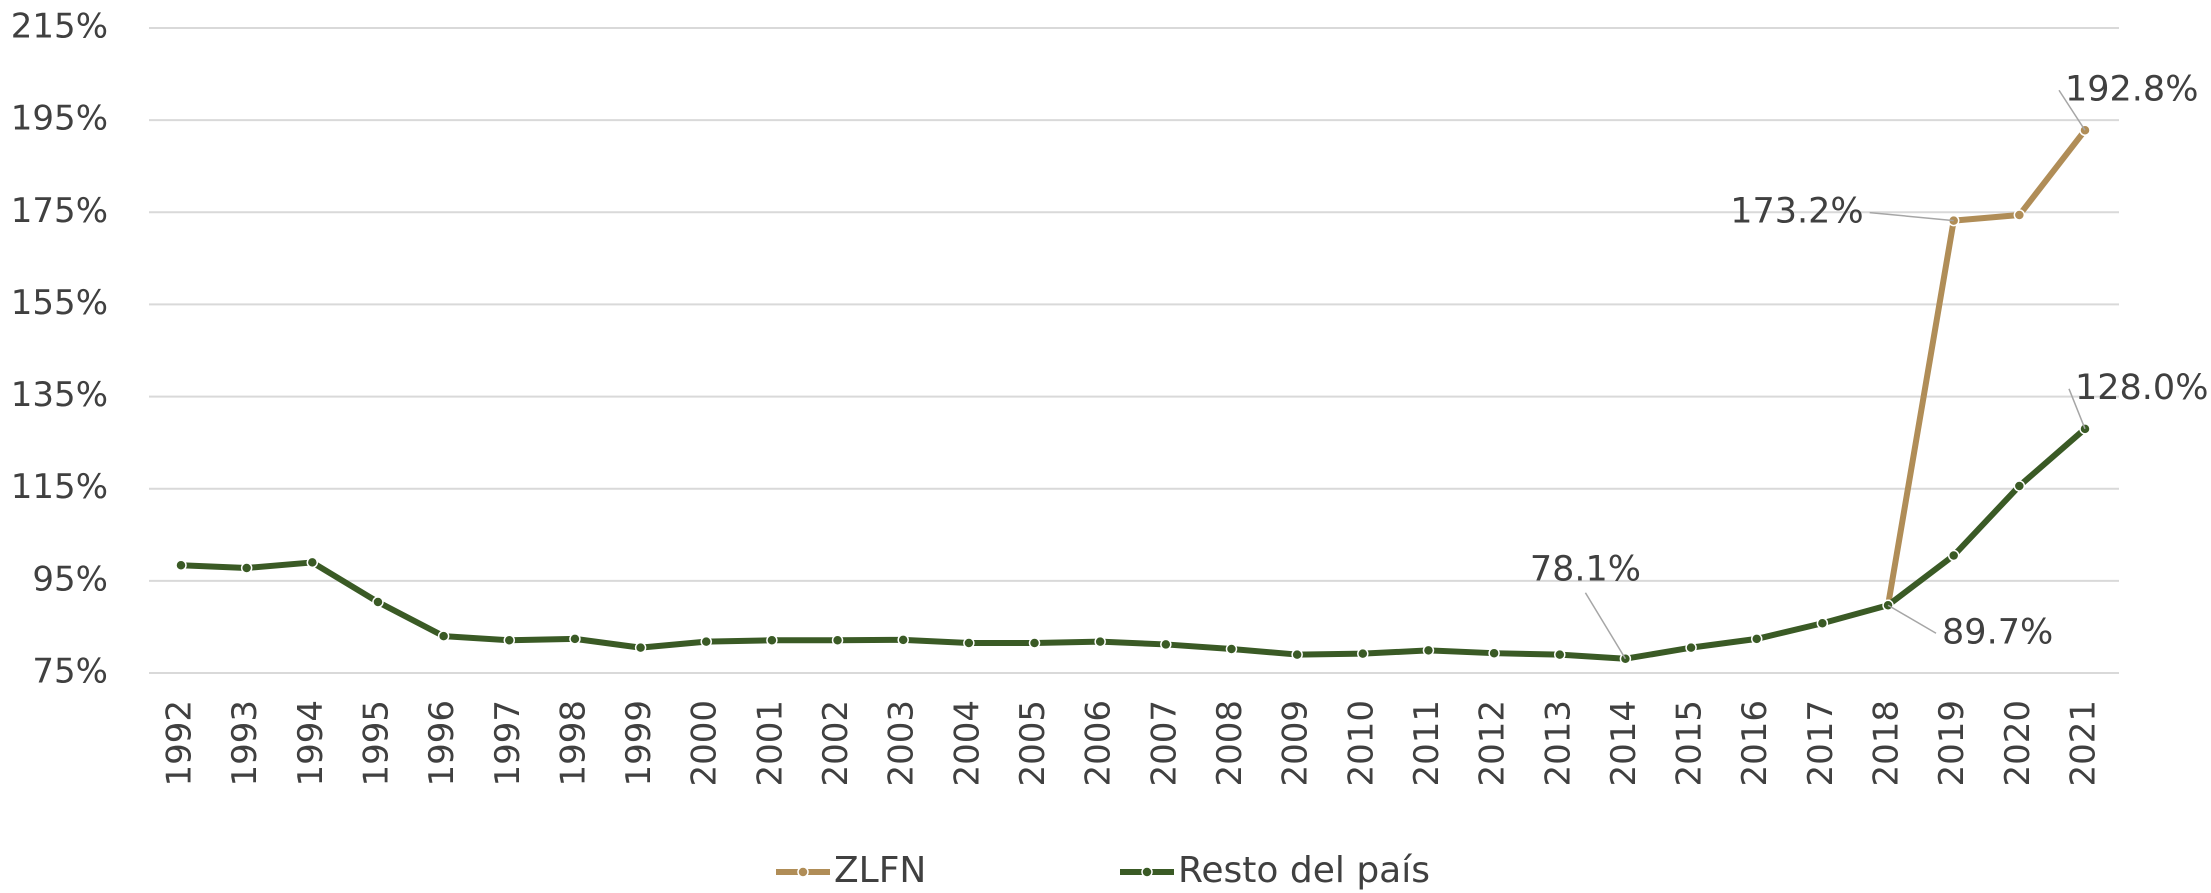  Describe the element at coordinates (2141, 388) in the screenshot. I see `data-label: 128.0%` at that location.